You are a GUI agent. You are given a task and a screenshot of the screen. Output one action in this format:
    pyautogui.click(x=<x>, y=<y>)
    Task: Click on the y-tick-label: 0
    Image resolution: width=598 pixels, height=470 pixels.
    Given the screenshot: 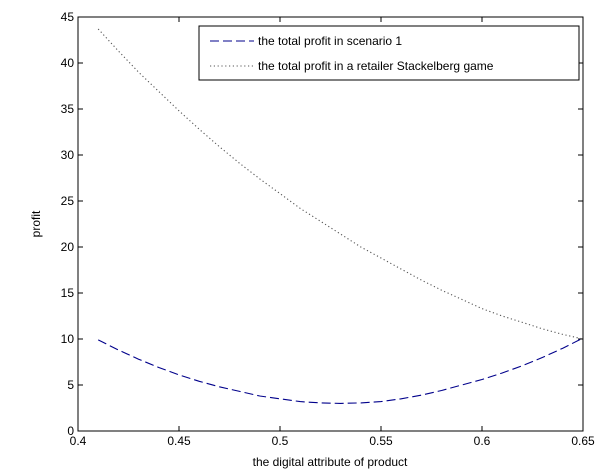 What is the action you would take?
    pyautogui.click(x=70, y=431)
    